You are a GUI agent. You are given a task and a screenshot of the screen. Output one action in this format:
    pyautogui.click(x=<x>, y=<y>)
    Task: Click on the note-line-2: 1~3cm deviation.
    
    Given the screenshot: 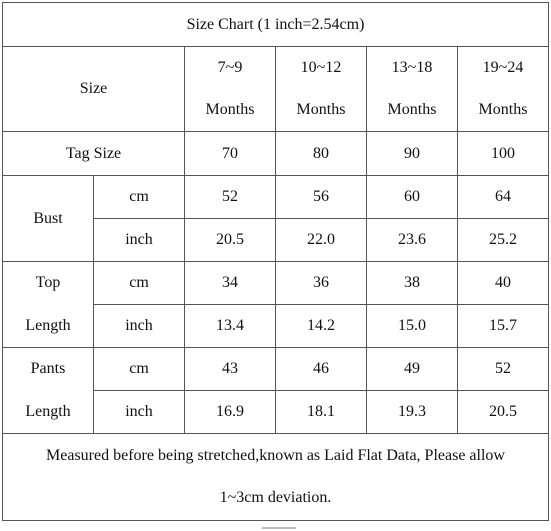 What is the action you would take?
    pyautogui.click(x=275, y=497)
    